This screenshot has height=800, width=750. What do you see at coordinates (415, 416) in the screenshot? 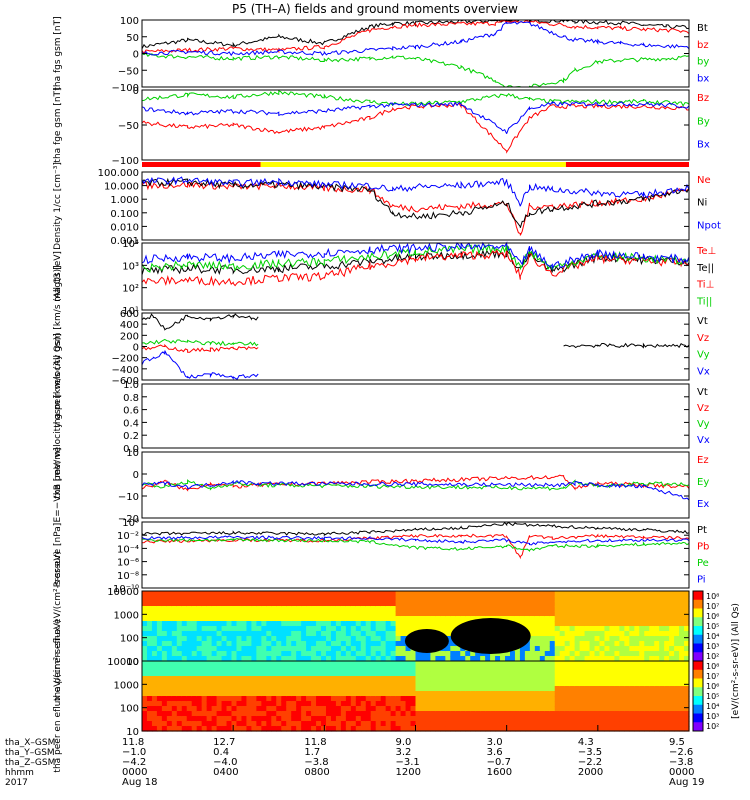
I see `panel-frame` at bounding box center [415, 416].